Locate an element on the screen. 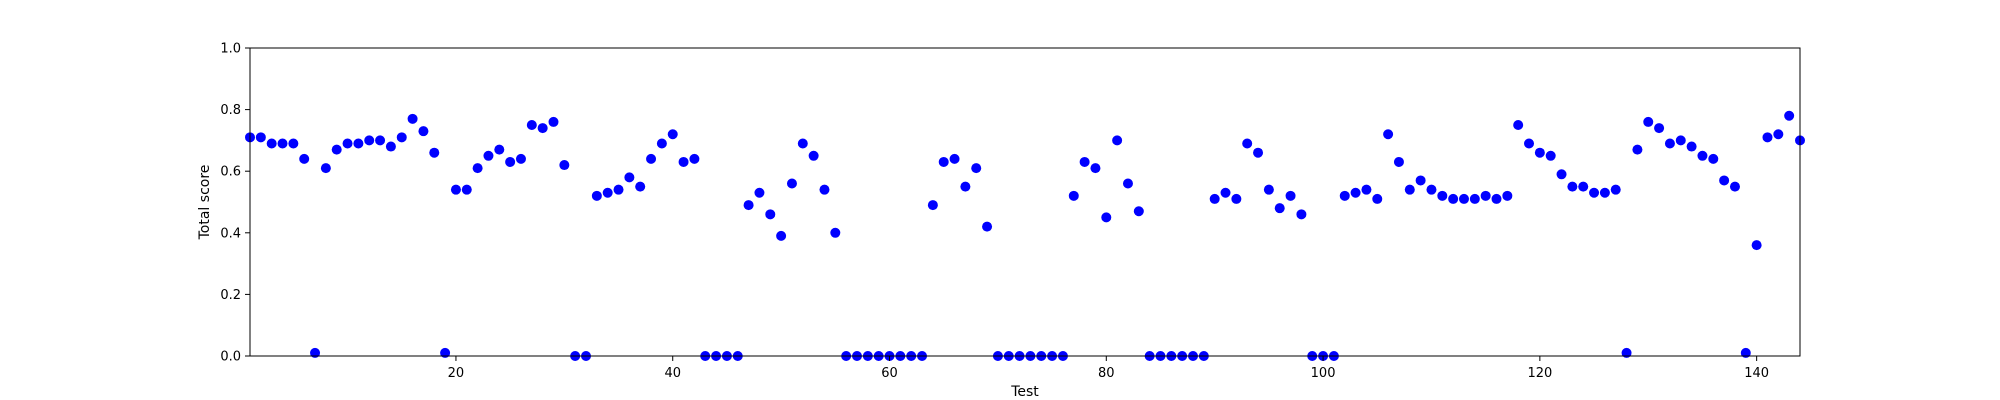  y-tick-label: 0.4 is located at coordinates (230, 233).